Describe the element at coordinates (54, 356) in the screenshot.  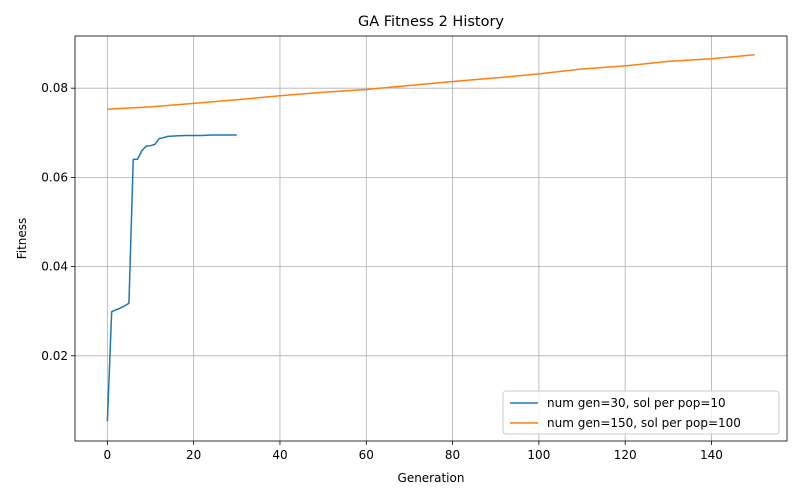
I see `y-tick-label: 0.02` at that location.